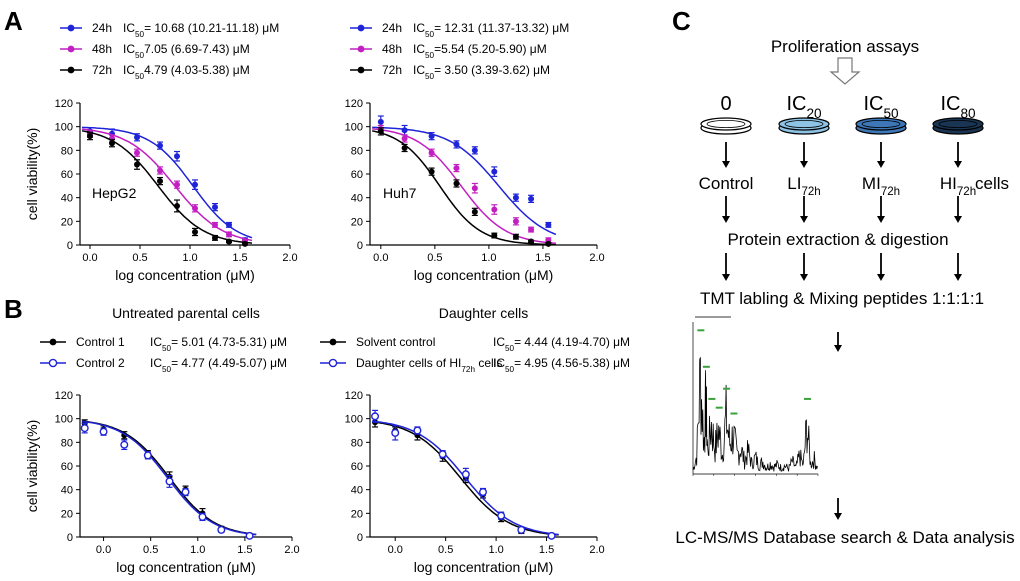 This screenshot has height=581, width=1020. What do you see at coordinates (958, 186) in the screenshot?
I see `group-label: HI72h` at bounding box center [958, 186].